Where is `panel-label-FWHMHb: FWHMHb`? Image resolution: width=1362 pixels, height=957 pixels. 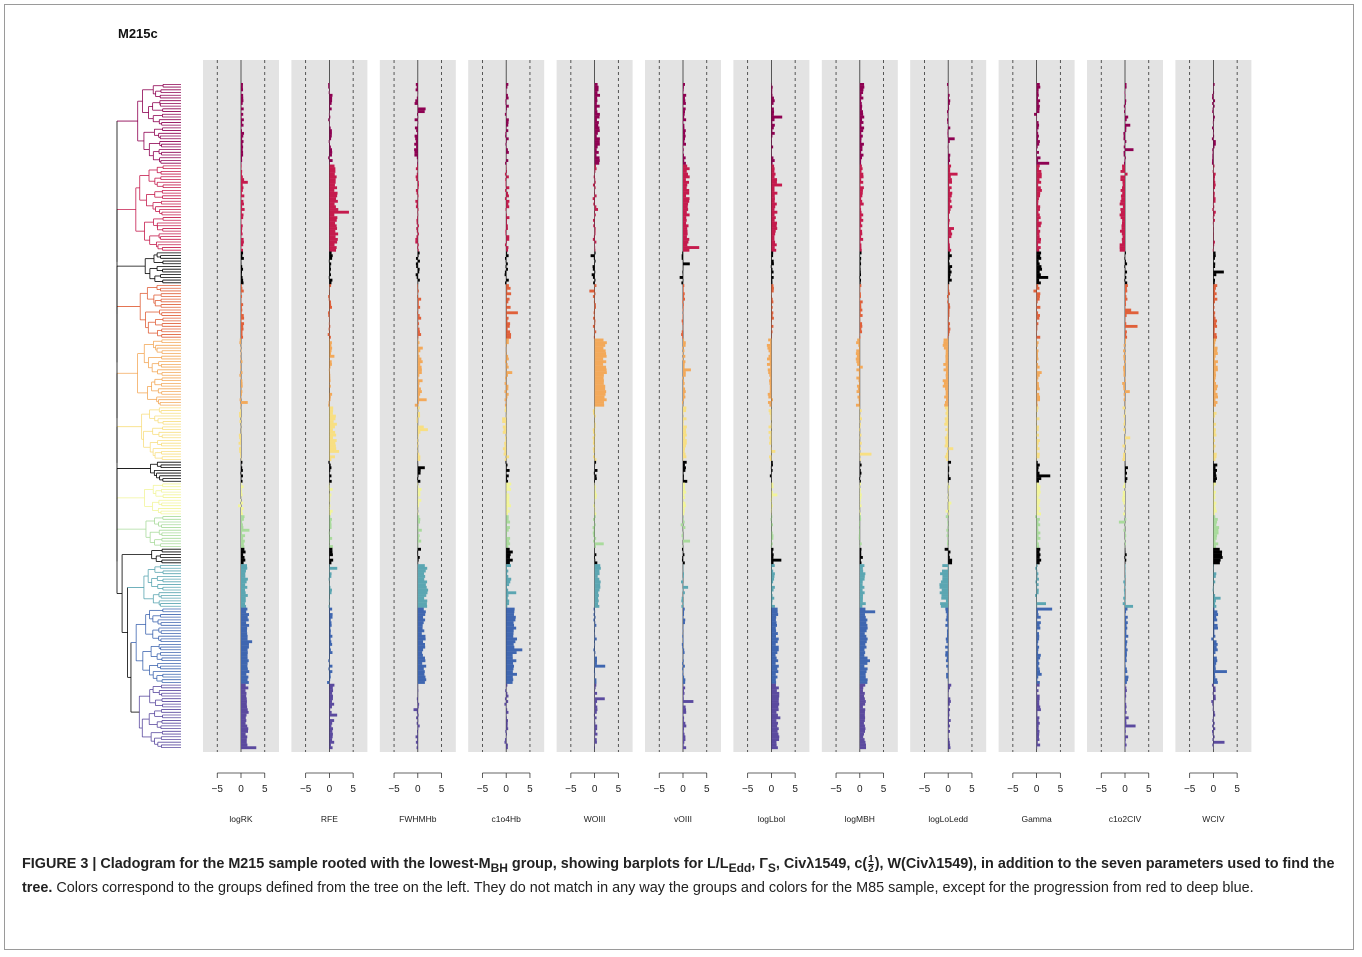 panel-label-FWHMHb: FWHMHb is located at coordinates (418, 819).